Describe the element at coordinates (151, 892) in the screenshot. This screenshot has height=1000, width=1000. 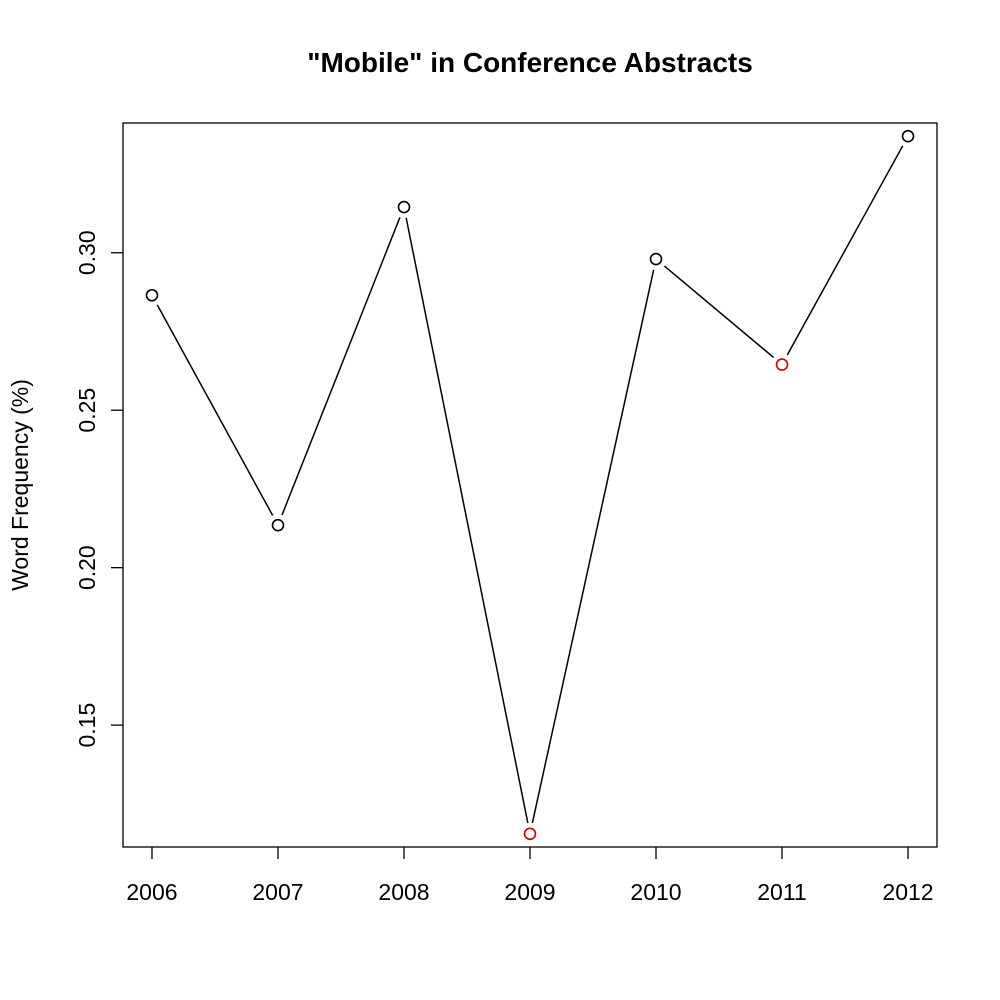
I see `x-tick-label: 2006` at that location.